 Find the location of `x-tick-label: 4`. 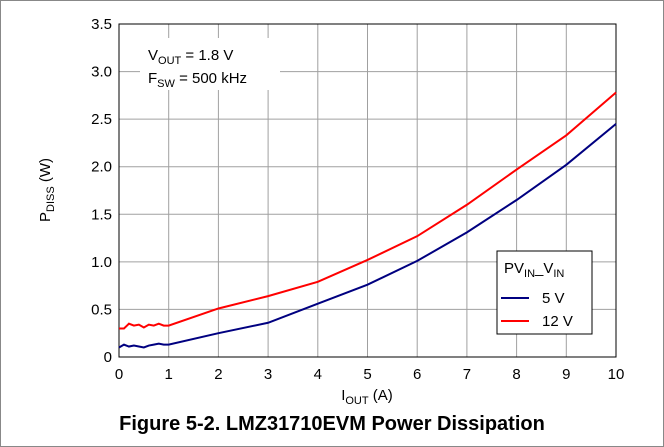

x-tick-label: 4 is located at coordinates (318, 374).